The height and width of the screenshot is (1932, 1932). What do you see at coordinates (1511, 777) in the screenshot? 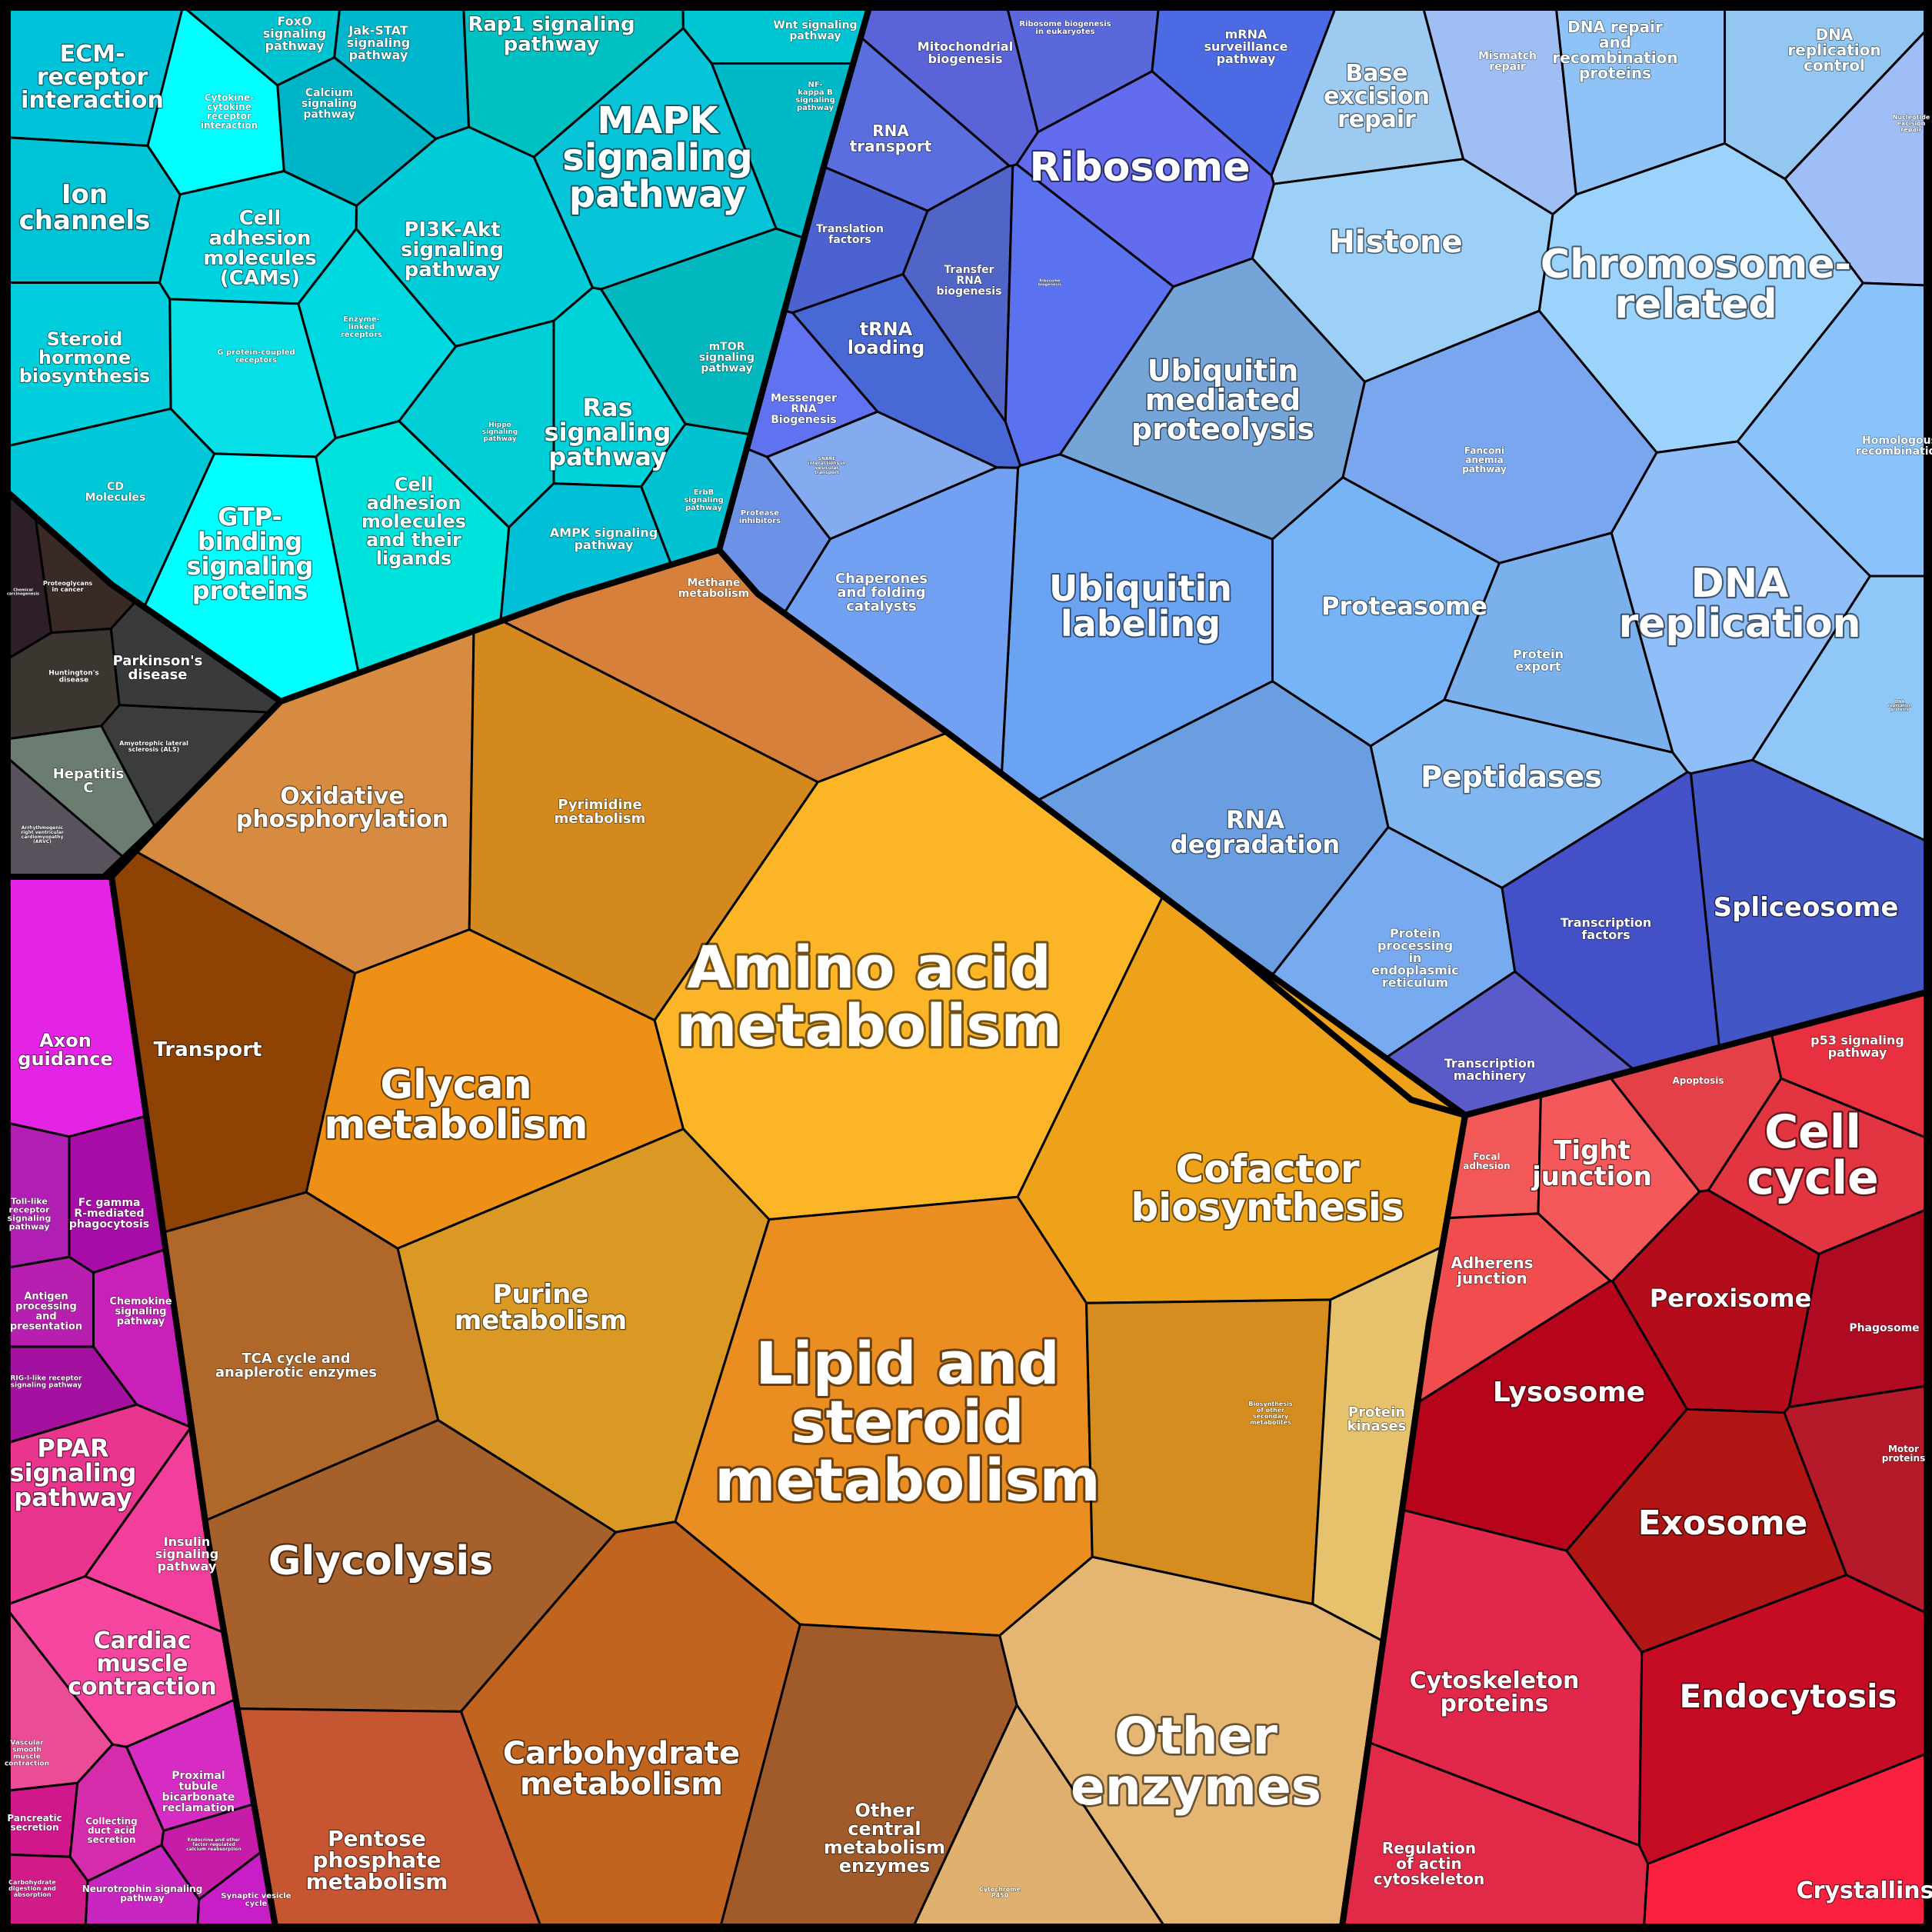
I see `label-peptidases: Peptidases` at bounding box center [1511, 777].